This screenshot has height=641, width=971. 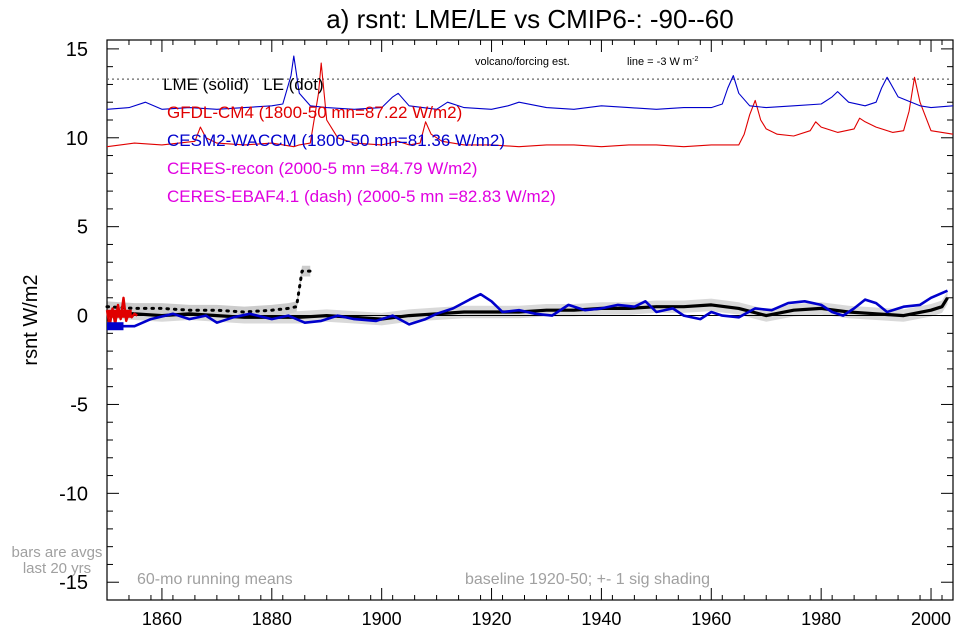 What do you see at coordinates (314, 112) in the screenshot?
I see `legend-entry-gfdl: GFDL-CM4 (1800-50 mn=87.22 W/m2)` at bounding box center [314, 112].